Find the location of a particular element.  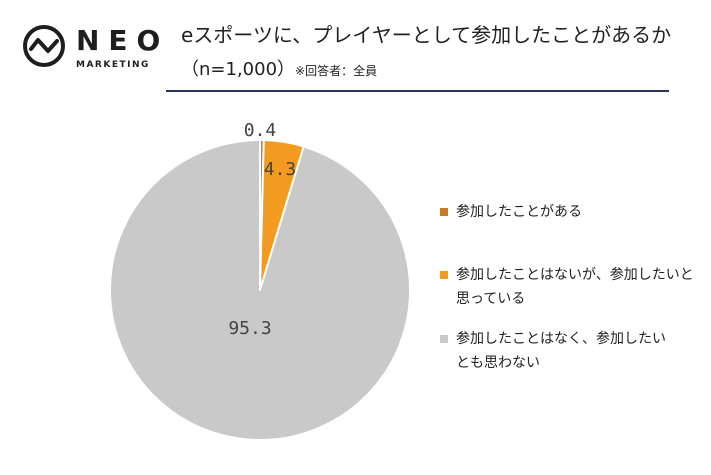

data-label-0: 0.4 is located at coordinates (260, 130).